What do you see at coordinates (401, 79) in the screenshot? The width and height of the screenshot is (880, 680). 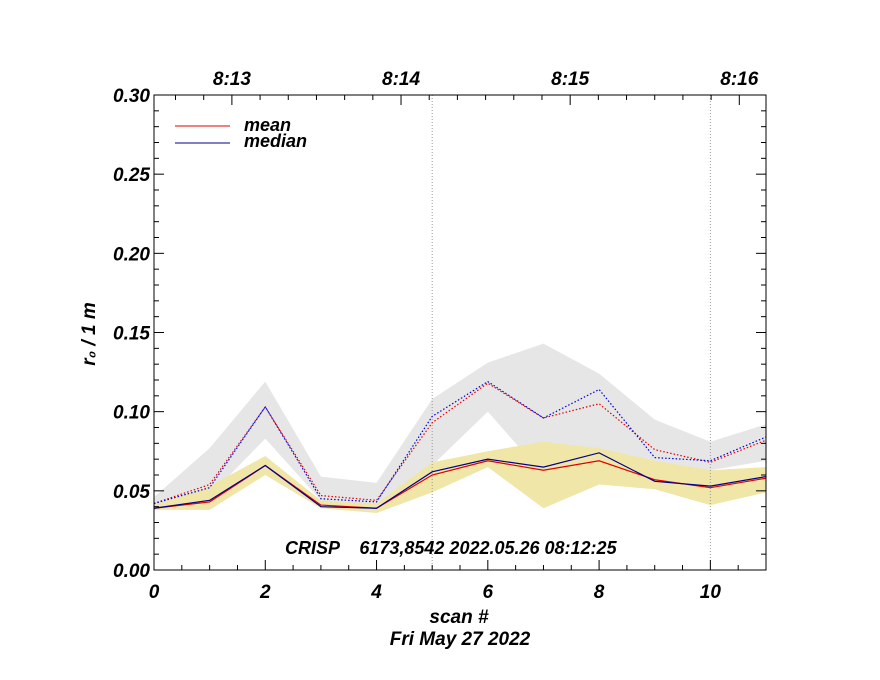 I see `top-time-label: 8:14` at bounding box center [401, 79].